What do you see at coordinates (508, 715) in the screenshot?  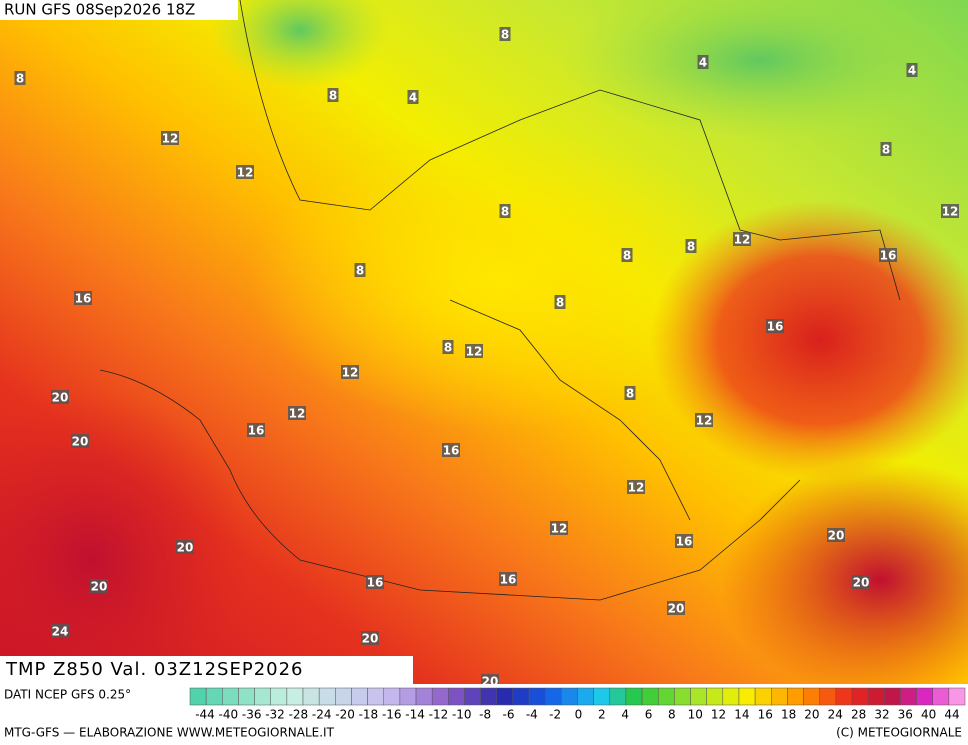 I see `legend-label: -6` at bounding box center [508, 715].